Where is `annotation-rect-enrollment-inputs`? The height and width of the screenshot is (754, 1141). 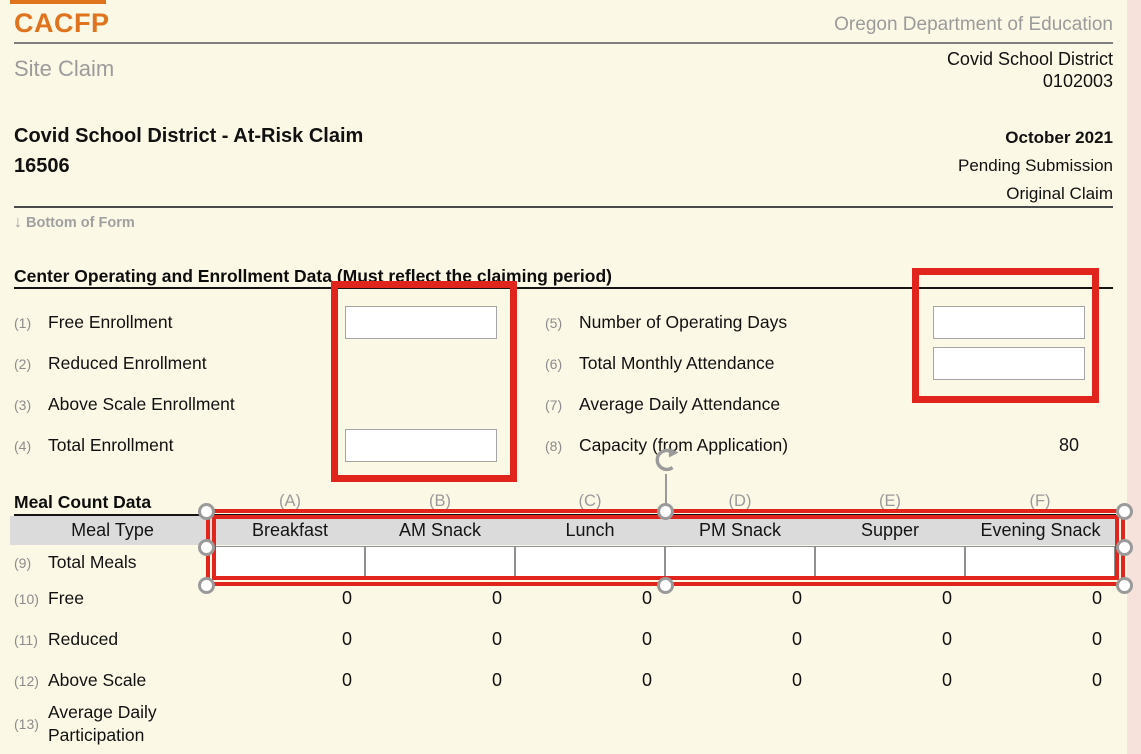
annotation-rect-enrollment-inputs is located at coordinates (424, 381).